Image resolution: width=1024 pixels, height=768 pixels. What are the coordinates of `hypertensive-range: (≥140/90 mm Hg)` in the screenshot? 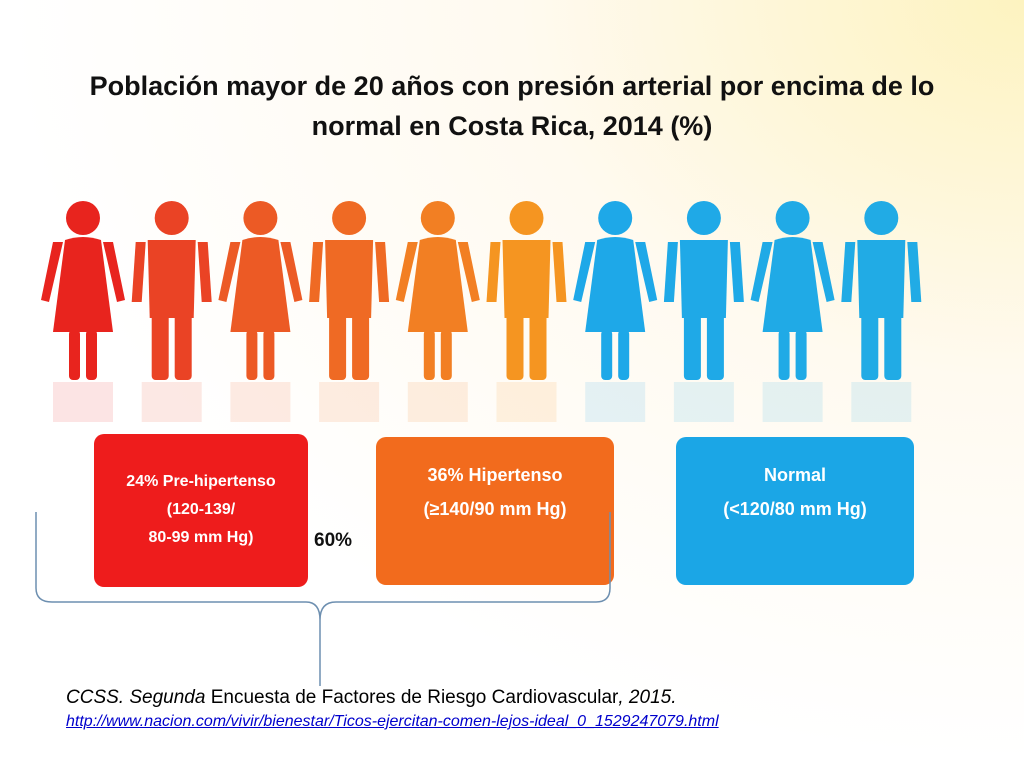 It's located at (495, 509).